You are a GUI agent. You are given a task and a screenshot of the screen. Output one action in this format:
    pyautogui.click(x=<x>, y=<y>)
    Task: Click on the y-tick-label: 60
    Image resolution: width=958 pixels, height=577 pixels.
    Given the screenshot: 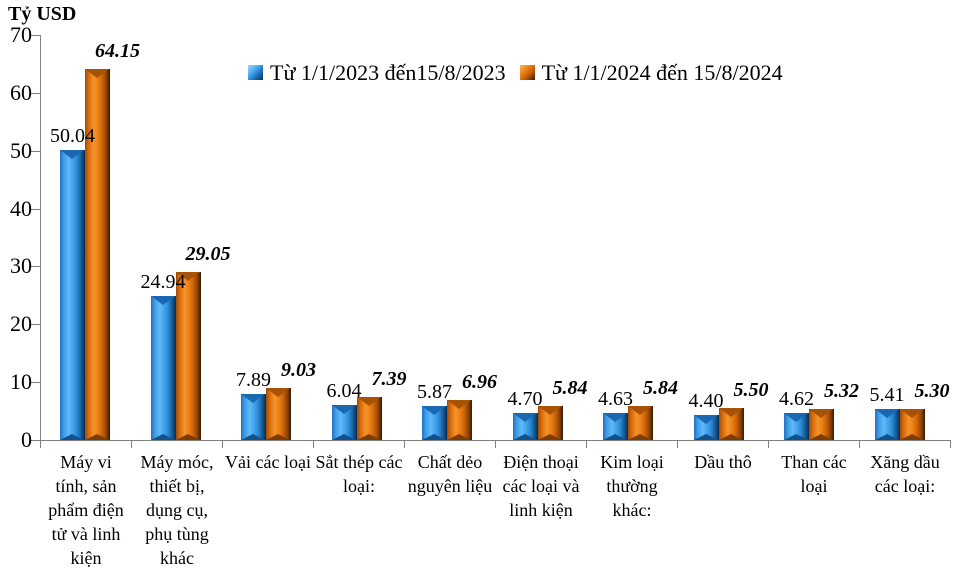 What is the action you would take?
    pyautogui.click(x=21, y=92)
    